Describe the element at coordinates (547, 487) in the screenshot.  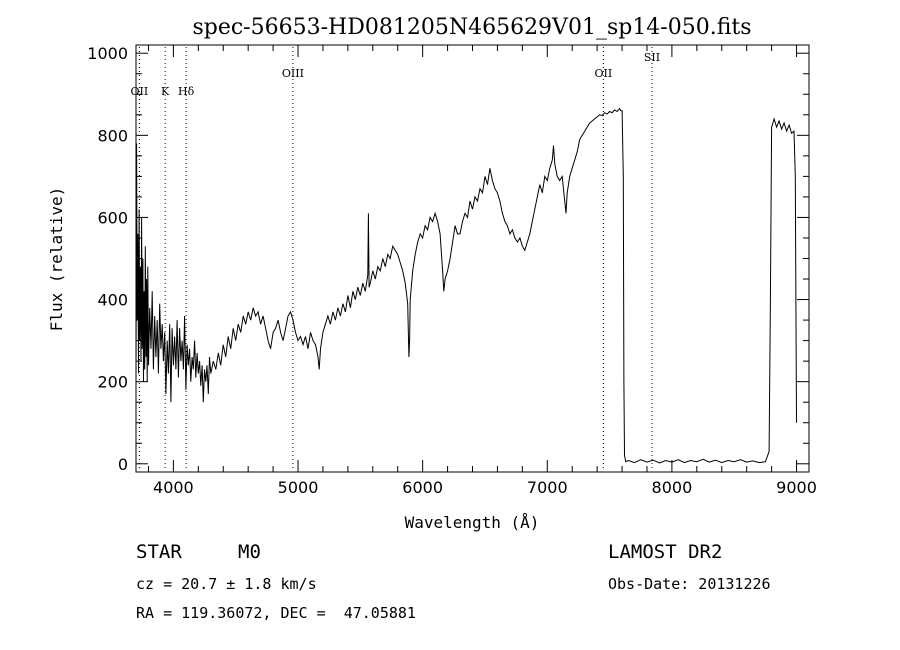
I see `x-tick-label: 7000` at that location.